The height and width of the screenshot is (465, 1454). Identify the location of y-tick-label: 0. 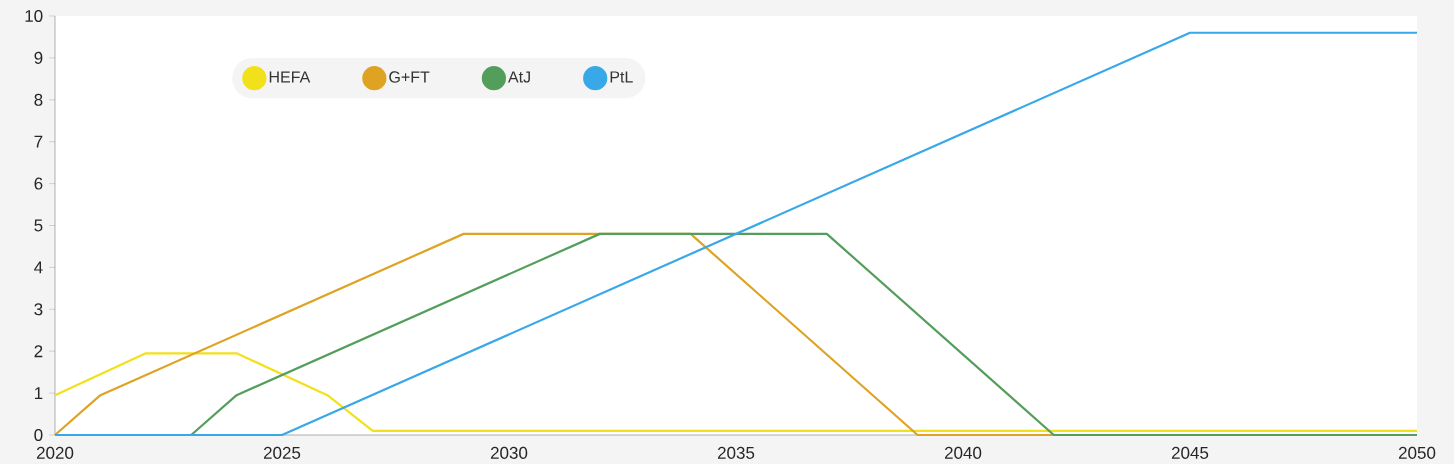
(38, 435).